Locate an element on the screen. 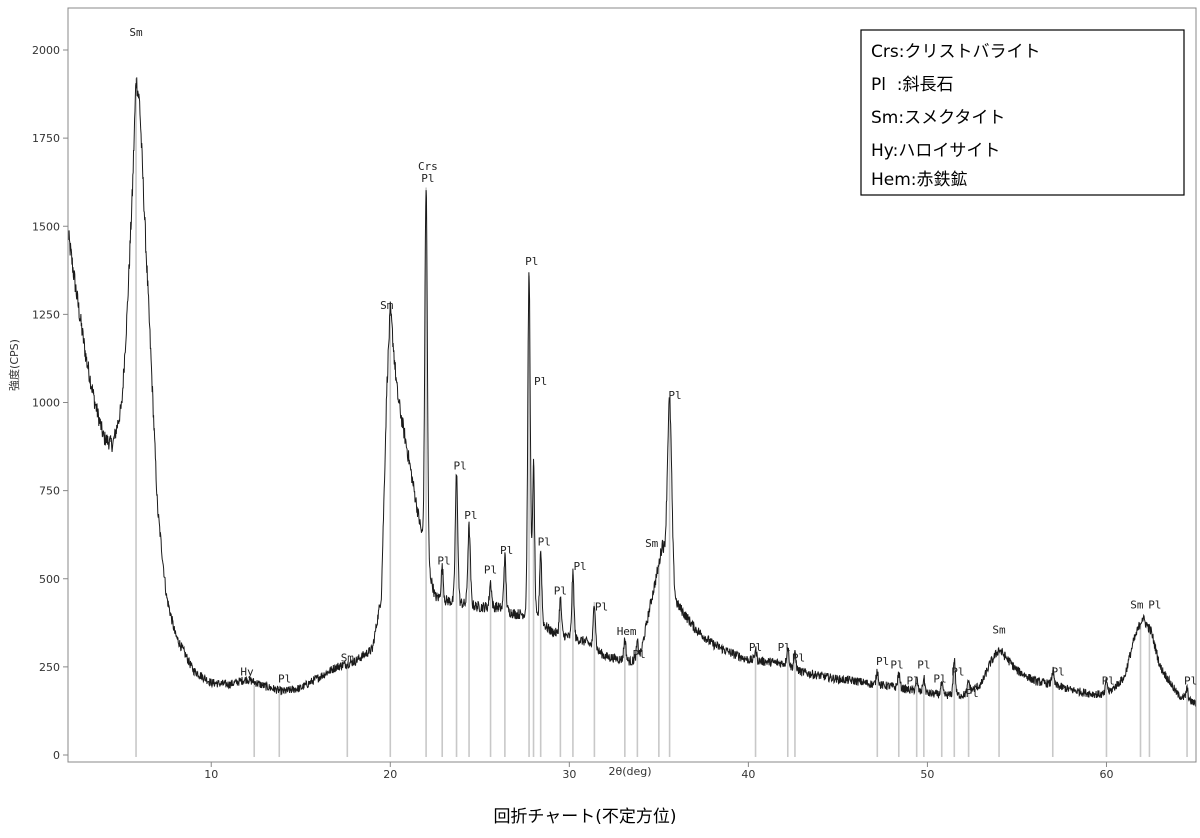 The width and height of the screenshot is (1200, 838). legend-frame is located at coordinates (1022, 112).